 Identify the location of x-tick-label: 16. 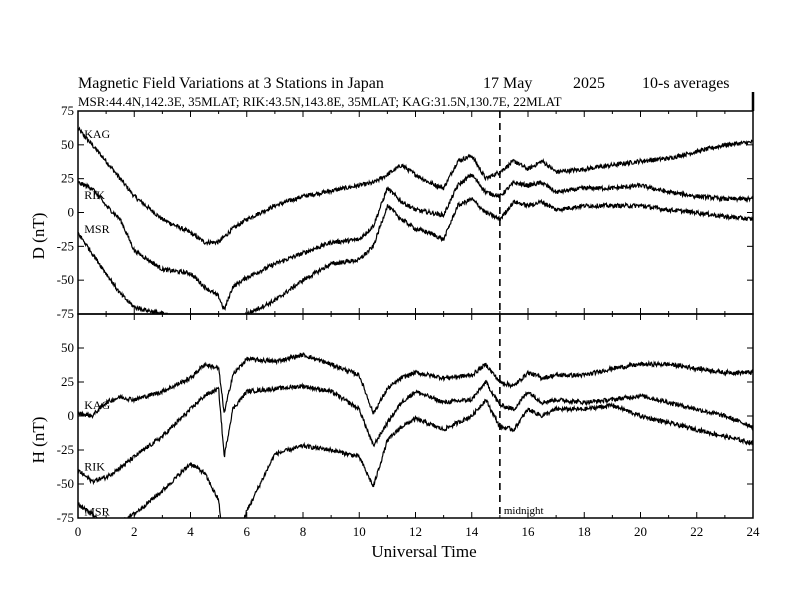
(529, 531).